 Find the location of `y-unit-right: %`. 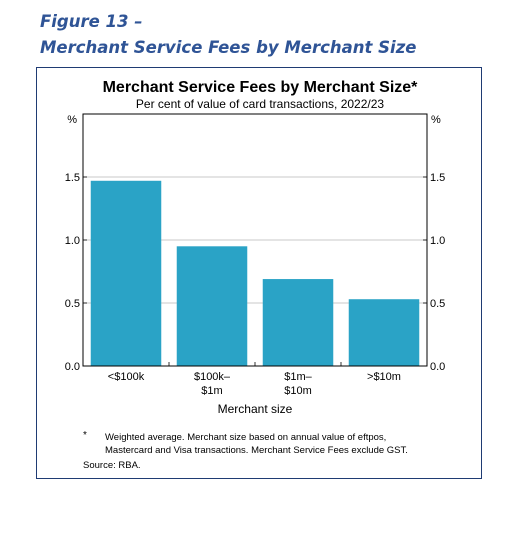

y-unit-right: % is located at coordinates (436, 120).